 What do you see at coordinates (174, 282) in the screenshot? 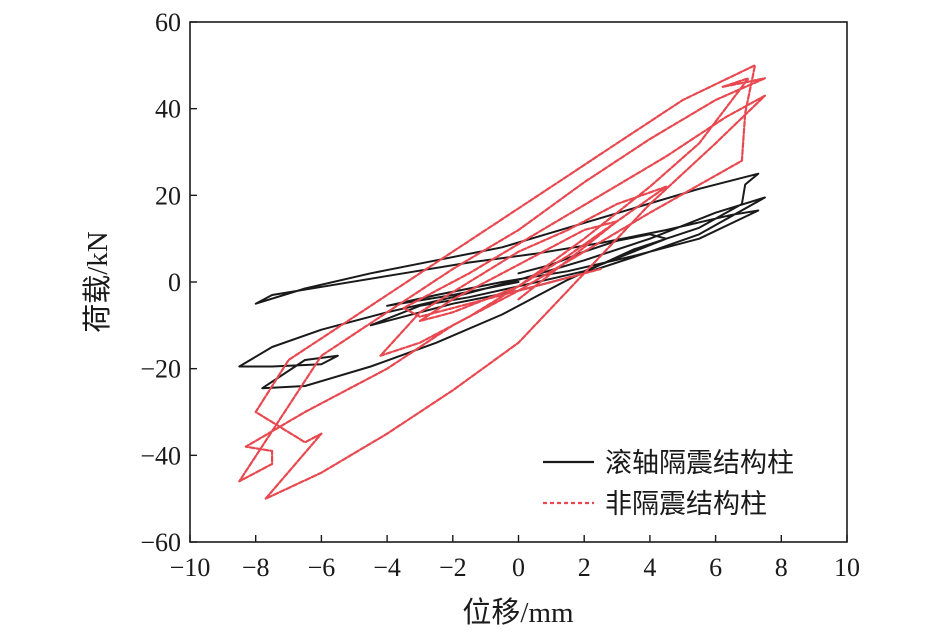
I see `y-tick-label: 0` at bounding box center [174, 282].